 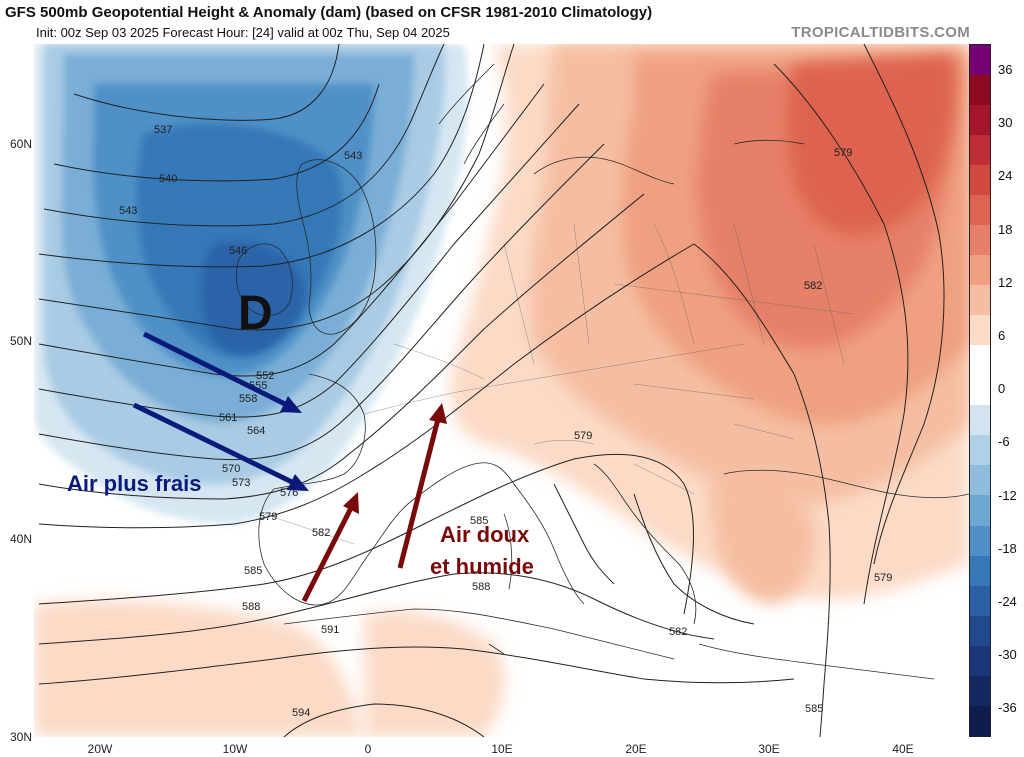 What do you see at coordinates (163, 130) in the screenshot?
I see `contour-label: 537` at bounding box center [163, 130].